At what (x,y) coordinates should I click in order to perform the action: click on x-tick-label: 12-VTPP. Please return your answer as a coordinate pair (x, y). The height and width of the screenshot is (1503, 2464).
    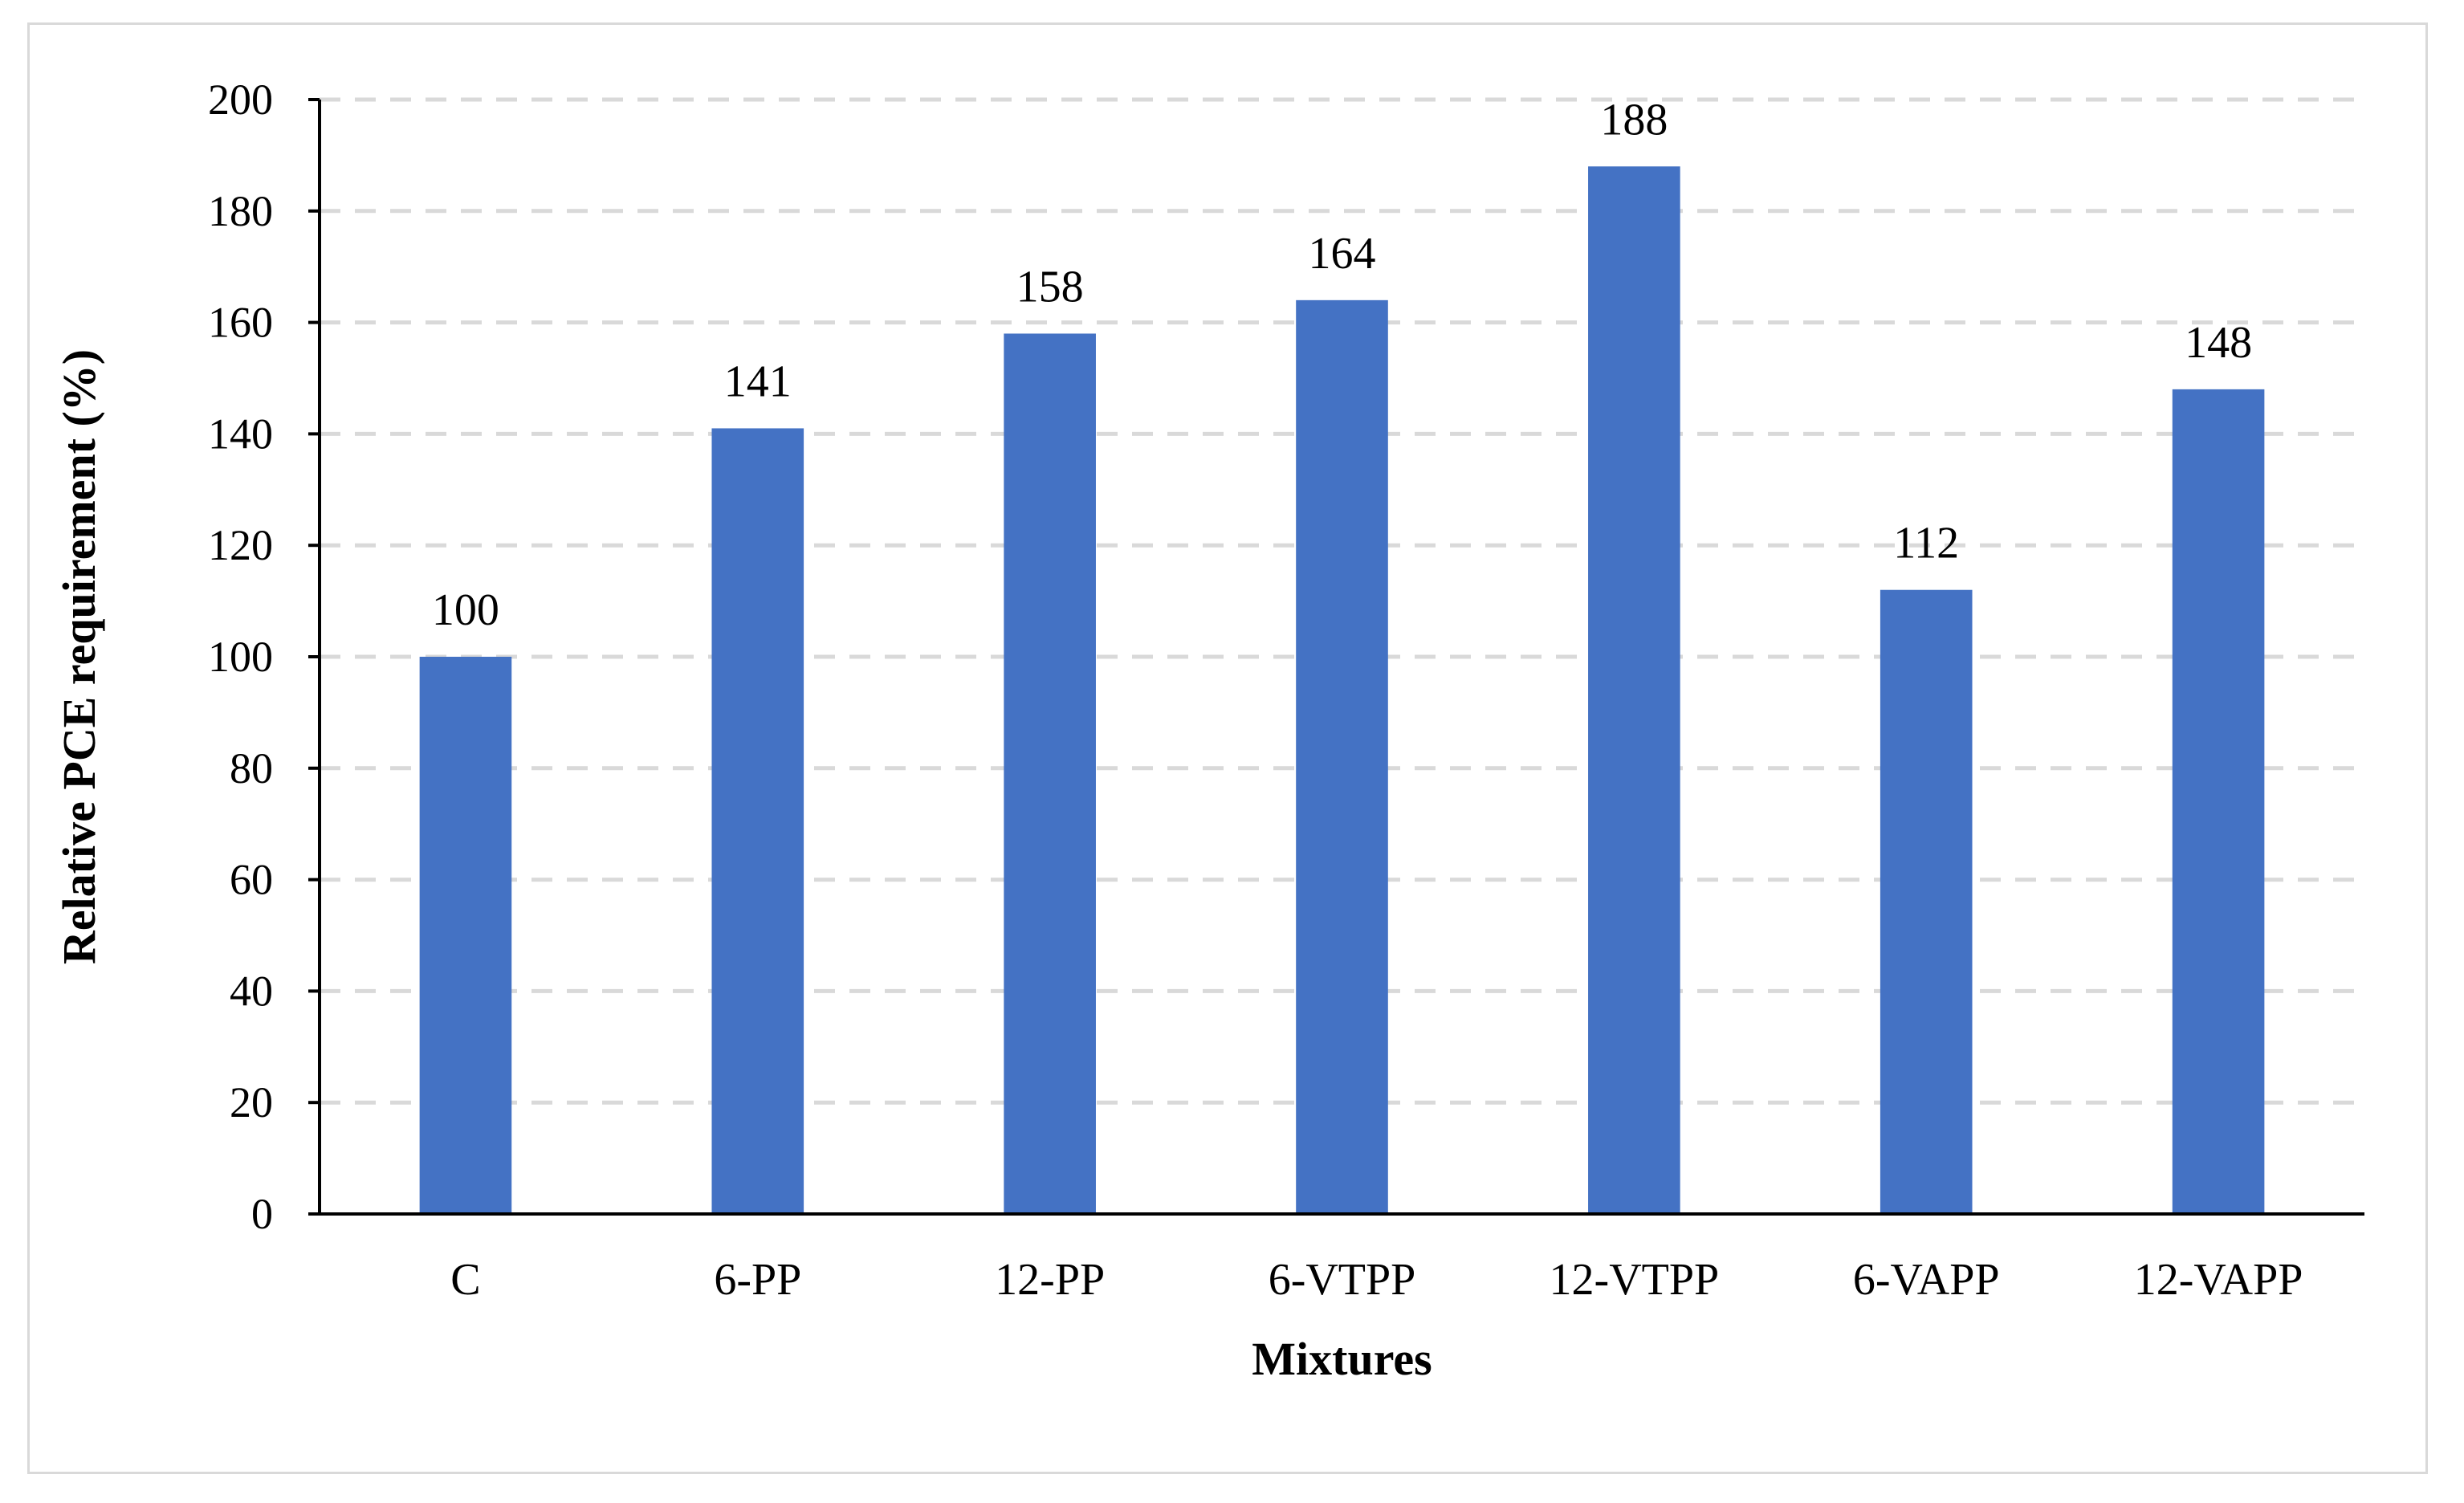
    Looking at the image, I should click on (1635, 1280).